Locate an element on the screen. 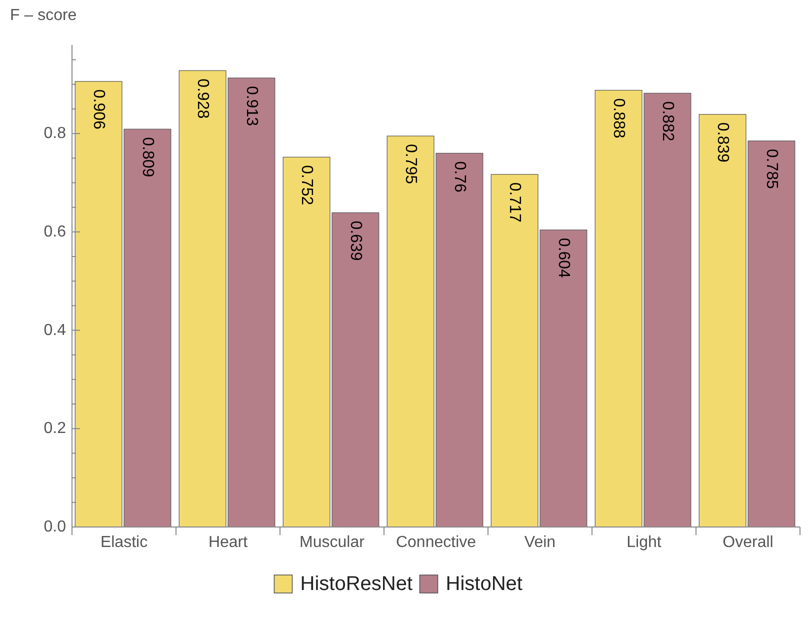 The width and height of the screenshot is (808, 624). data-label: 0.717 is located at coordinates (515, 202).